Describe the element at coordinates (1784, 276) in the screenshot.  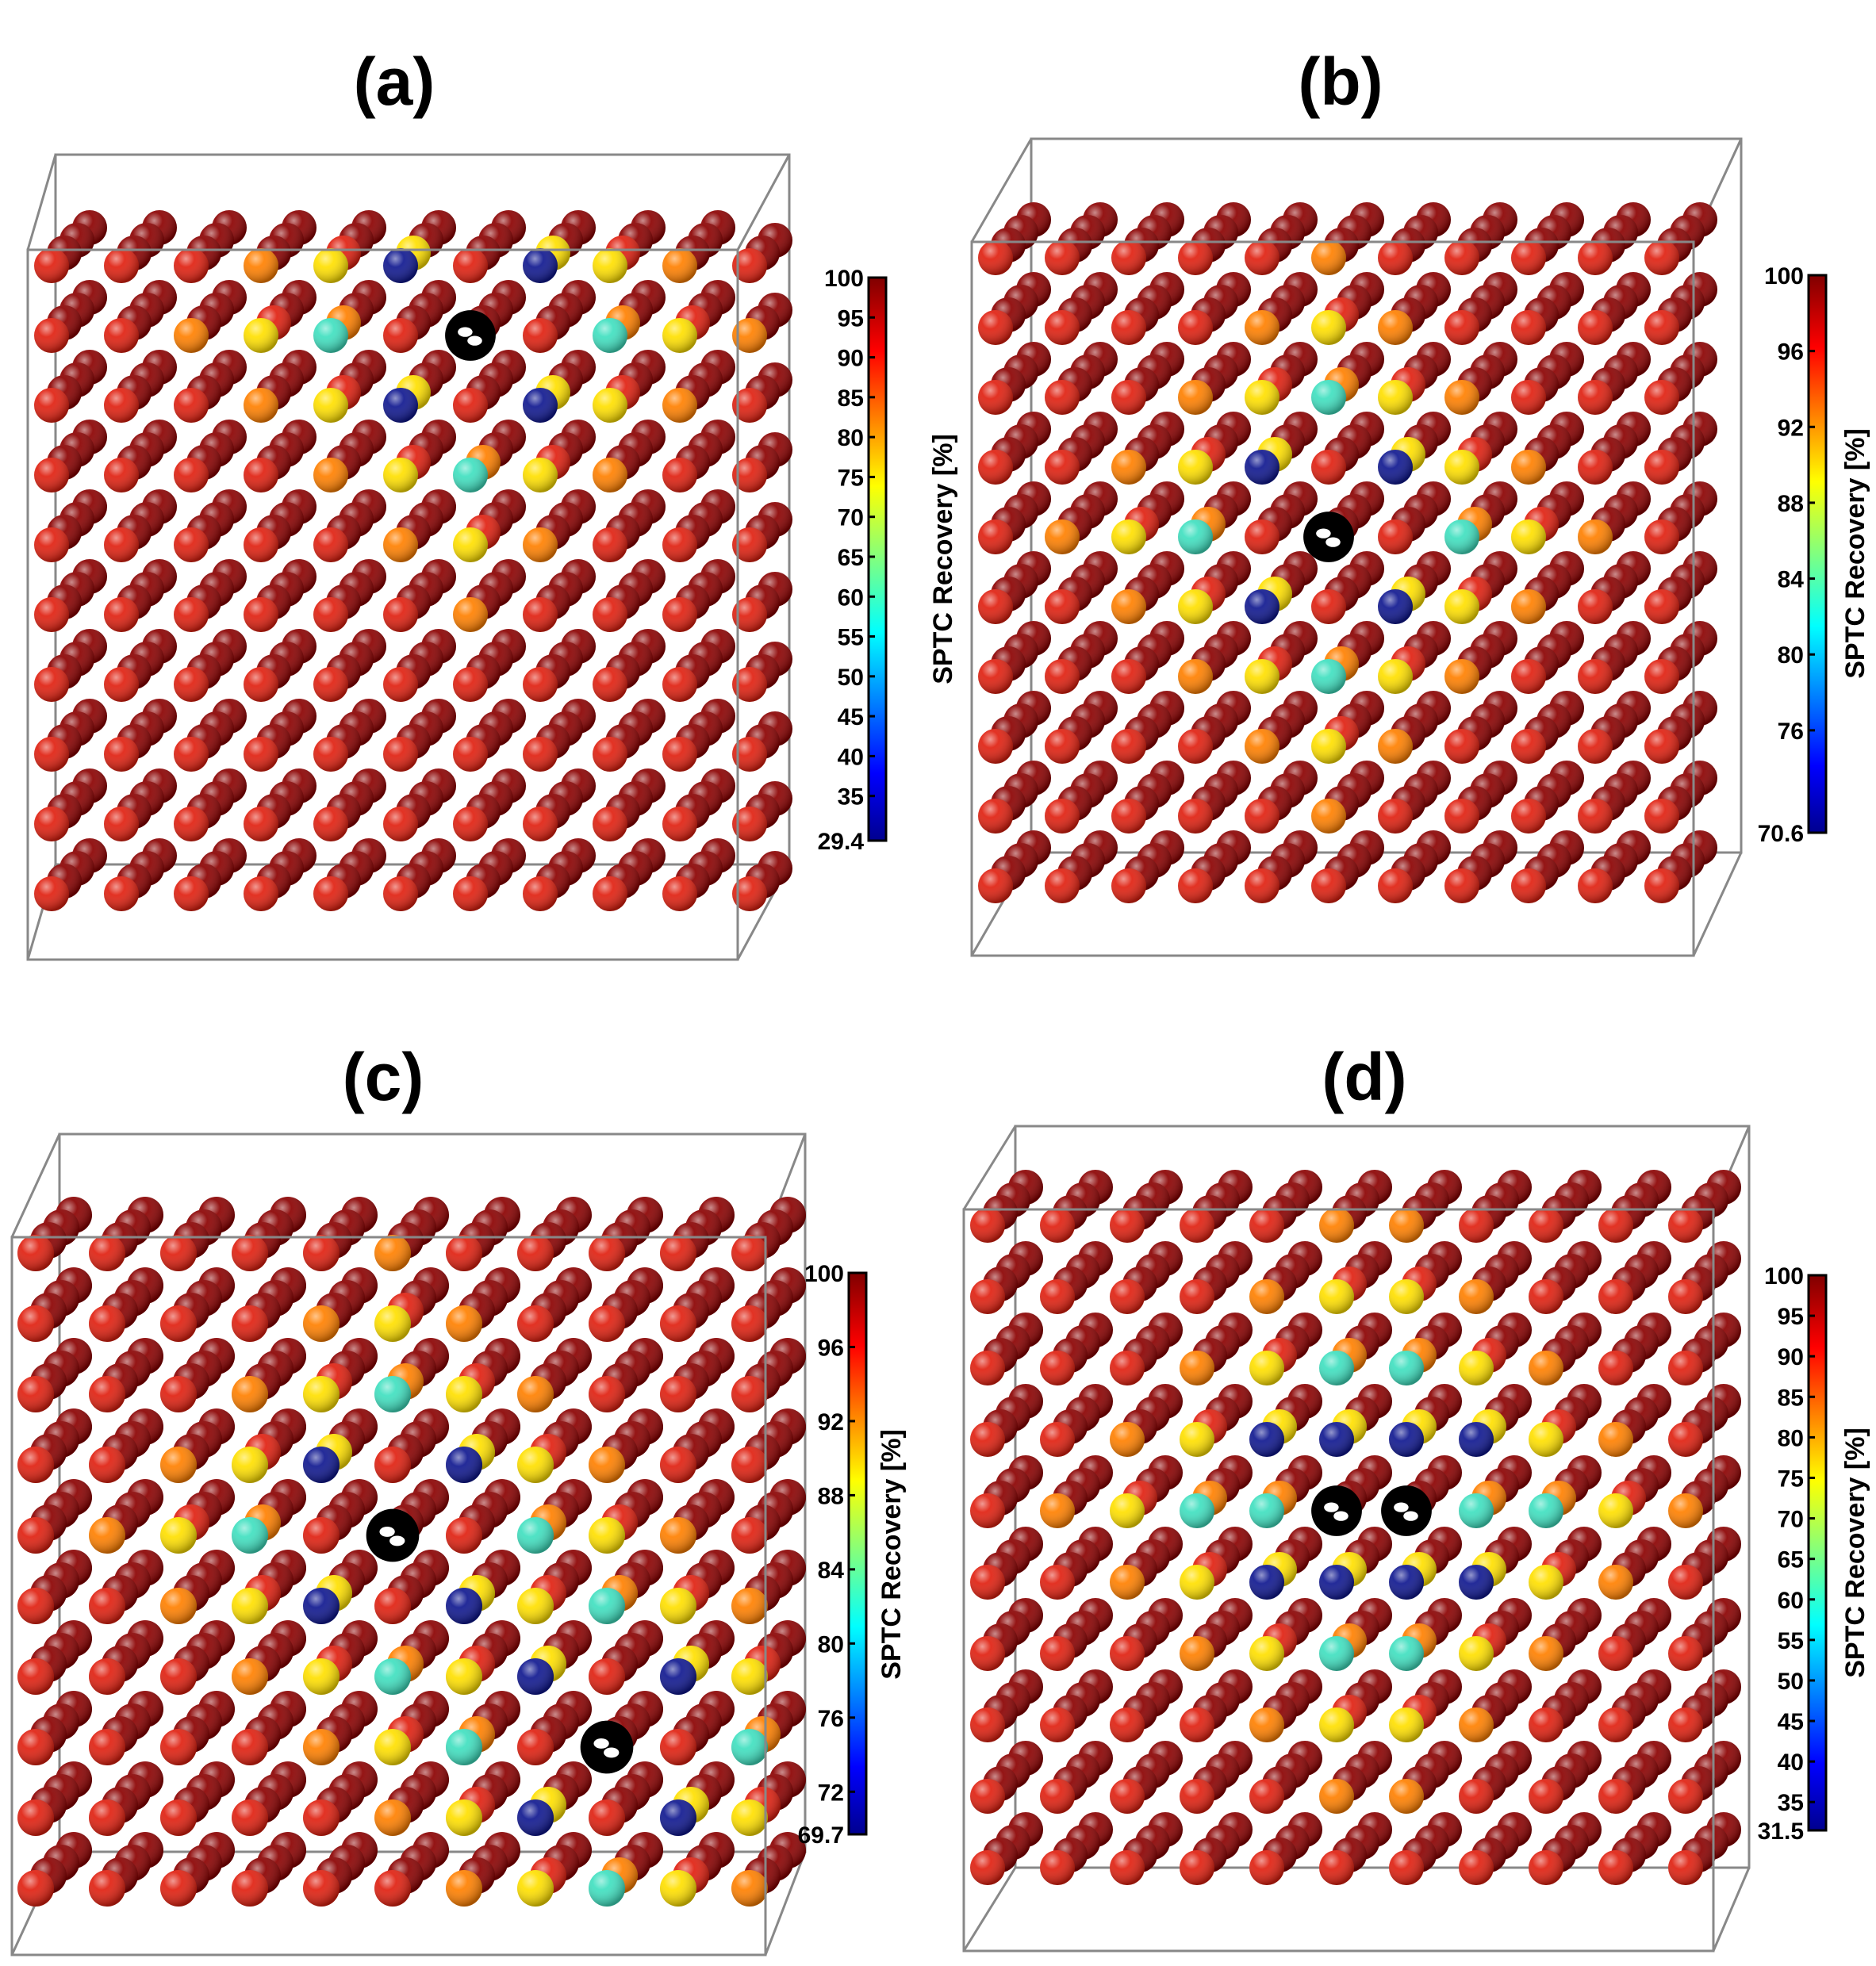
I see `colorbar-tick-label: 100` at that location.